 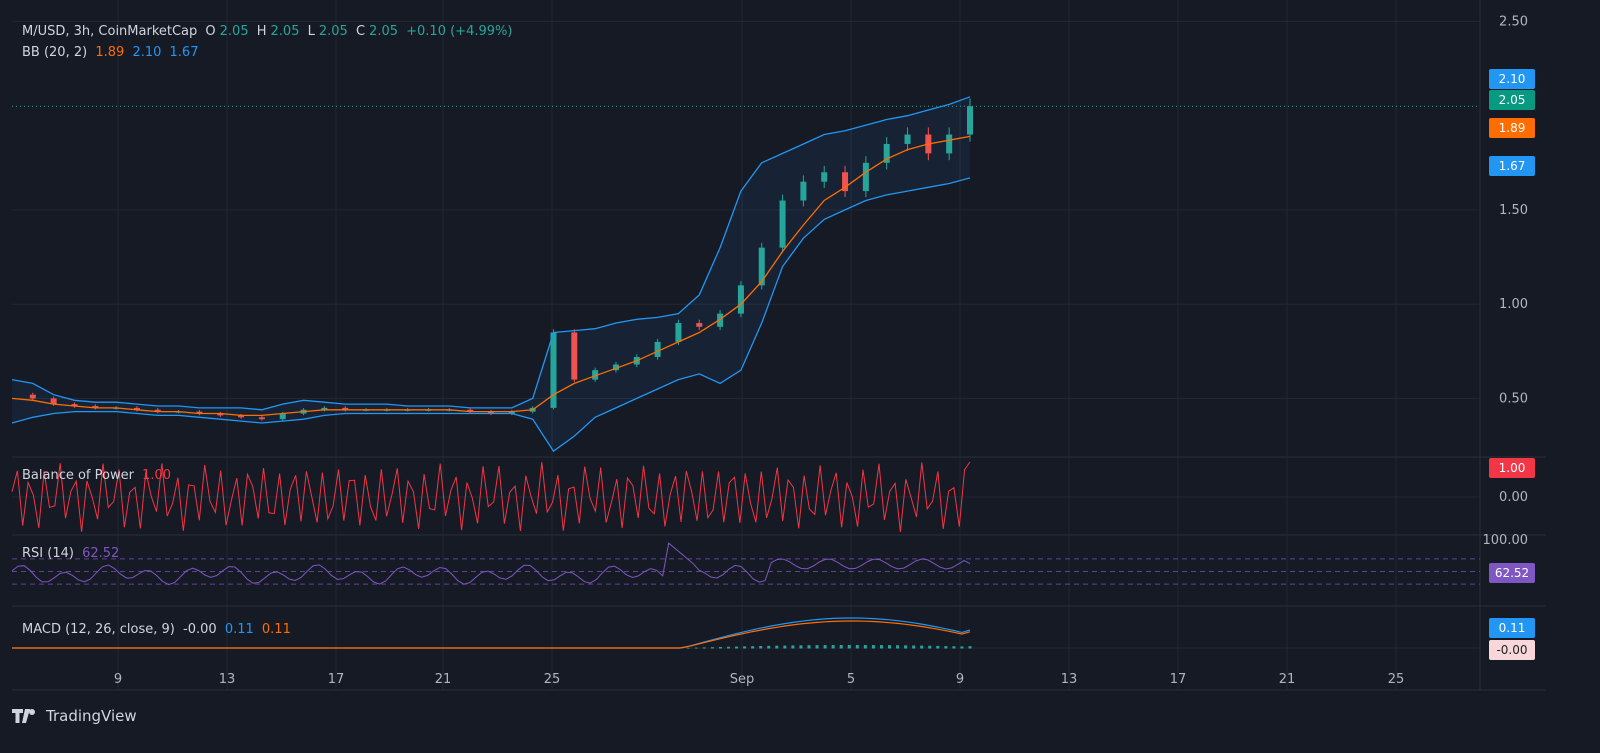 What do you see at coordinates (851, 679) in the screenshot?
I see `time-axis-label: 5` at bounding box center [851, 679].